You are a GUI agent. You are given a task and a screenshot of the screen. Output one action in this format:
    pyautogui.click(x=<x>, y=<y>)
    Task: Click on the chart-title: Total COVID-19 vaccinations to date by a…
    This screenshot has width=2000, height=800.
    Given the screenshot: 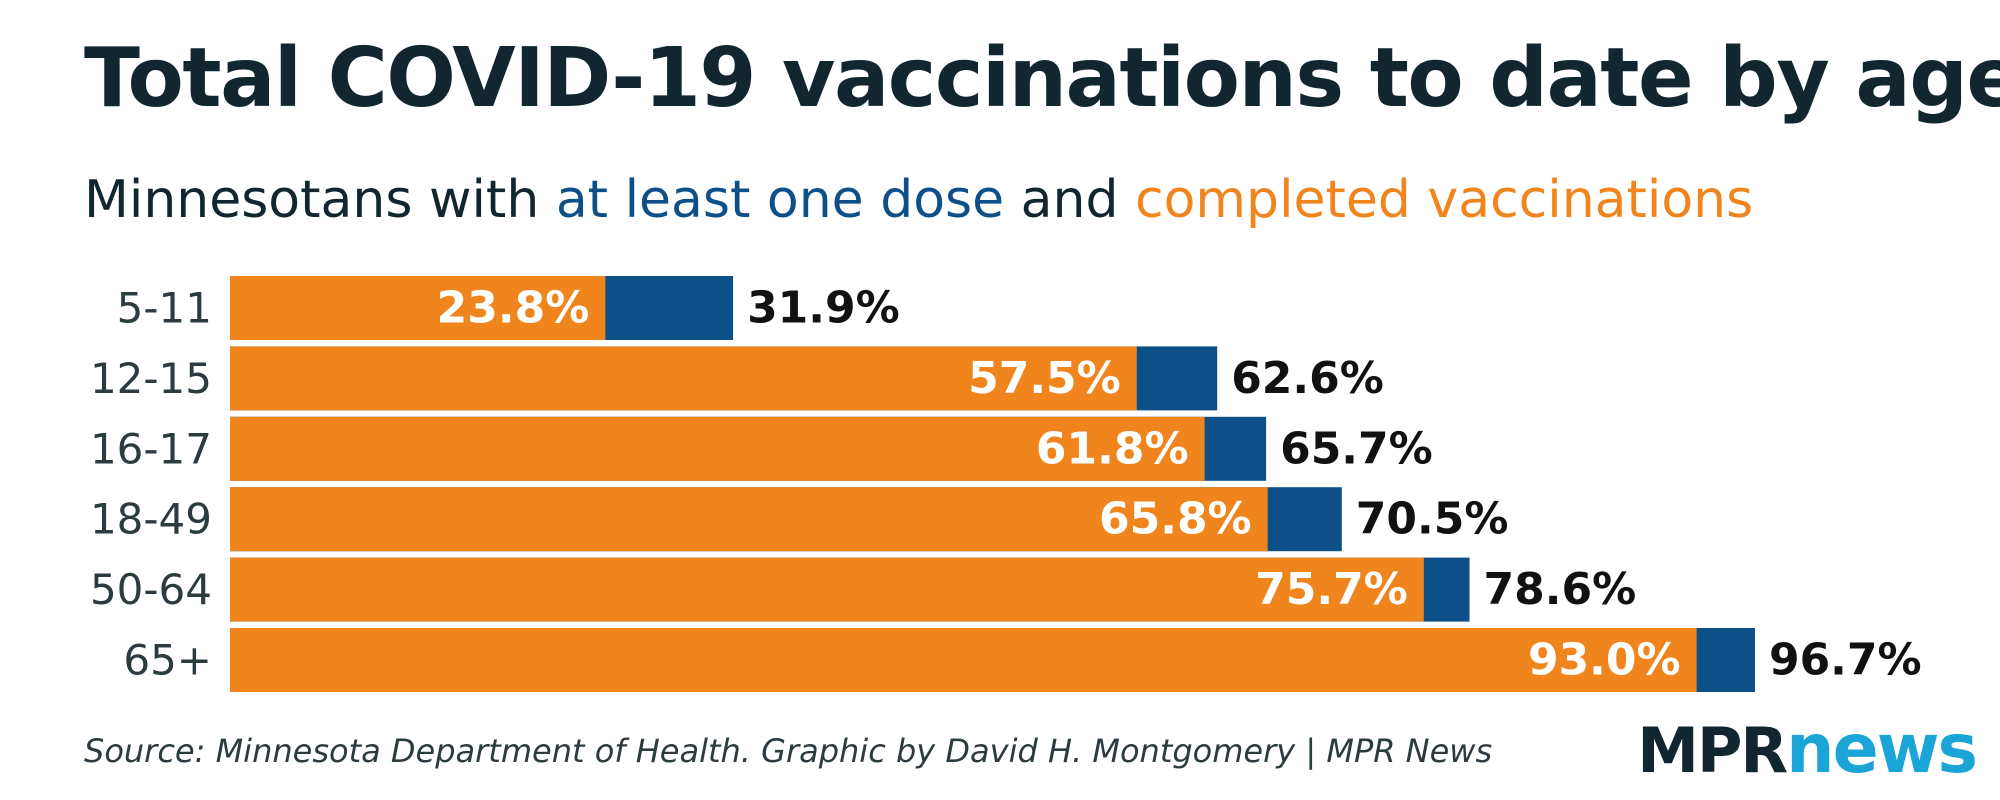 What is the action you would take?
    pyautogui.click(x=1042, y=78)
    